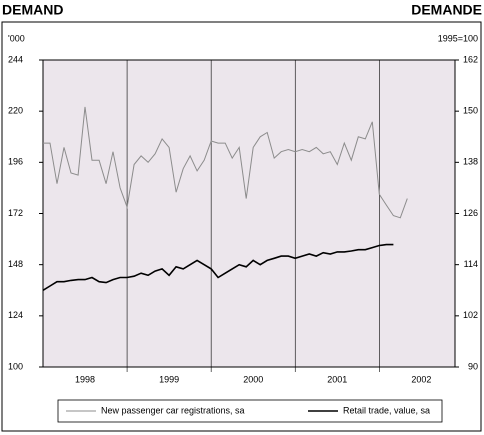 The height and width of the screenshot is (435, 484). I want to click on y-tick-label: 172, so click(15, 213).